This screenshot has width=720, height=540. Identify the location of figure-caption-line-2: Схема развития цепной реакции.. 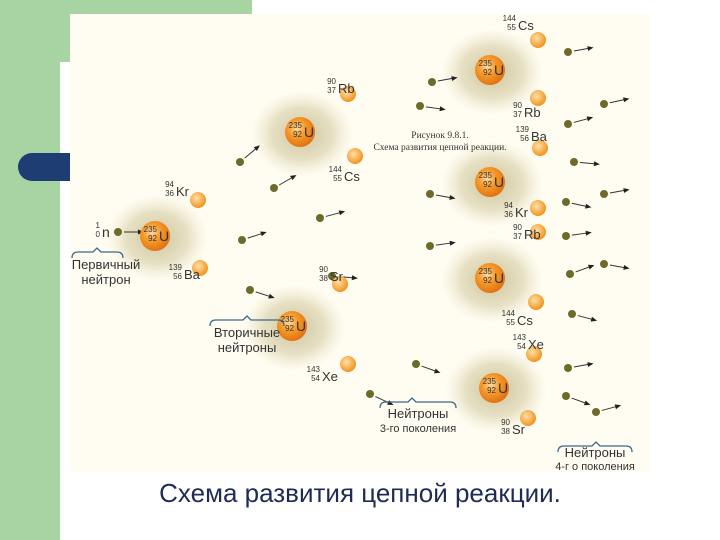
(439, 147).